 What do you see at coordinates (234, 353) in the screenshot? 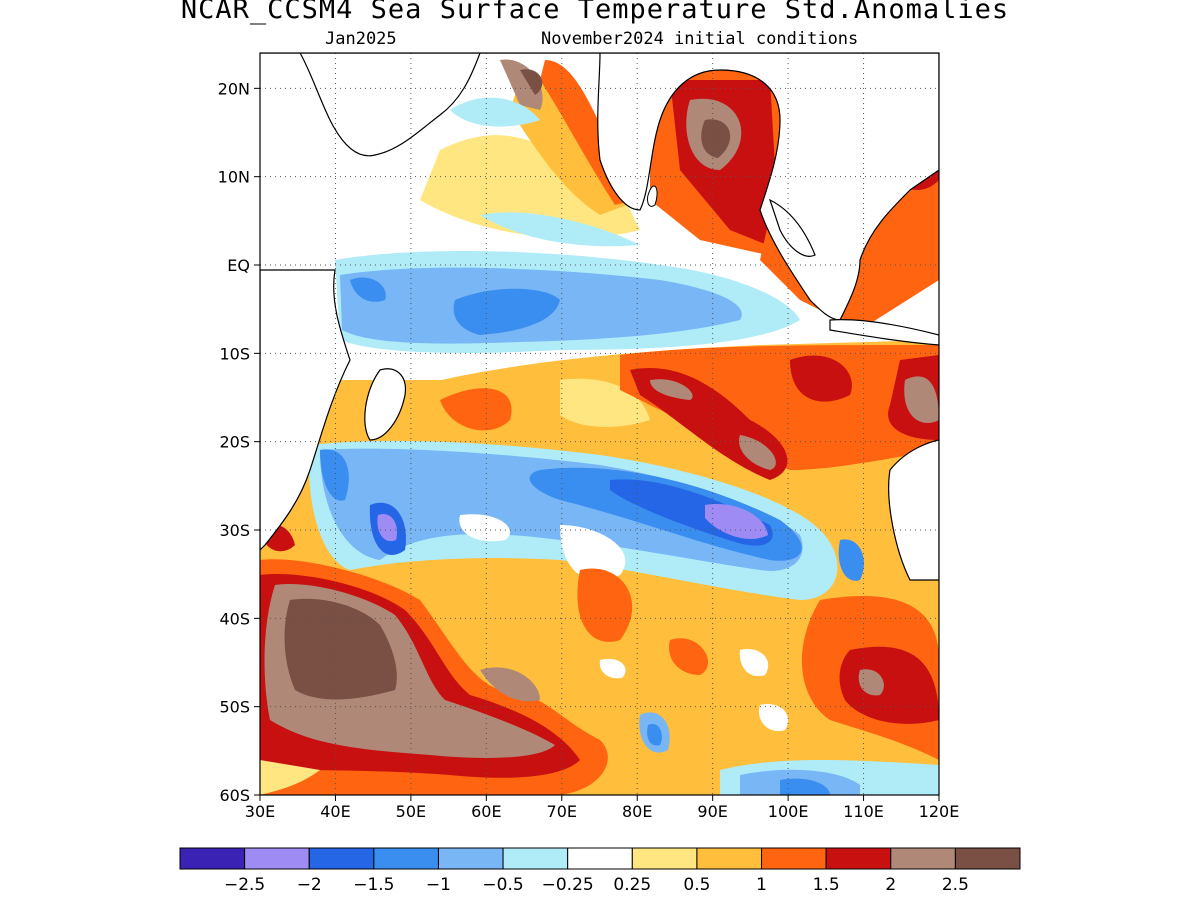
I see `y-tick-label: 10S` at bounding box center [234, 353].